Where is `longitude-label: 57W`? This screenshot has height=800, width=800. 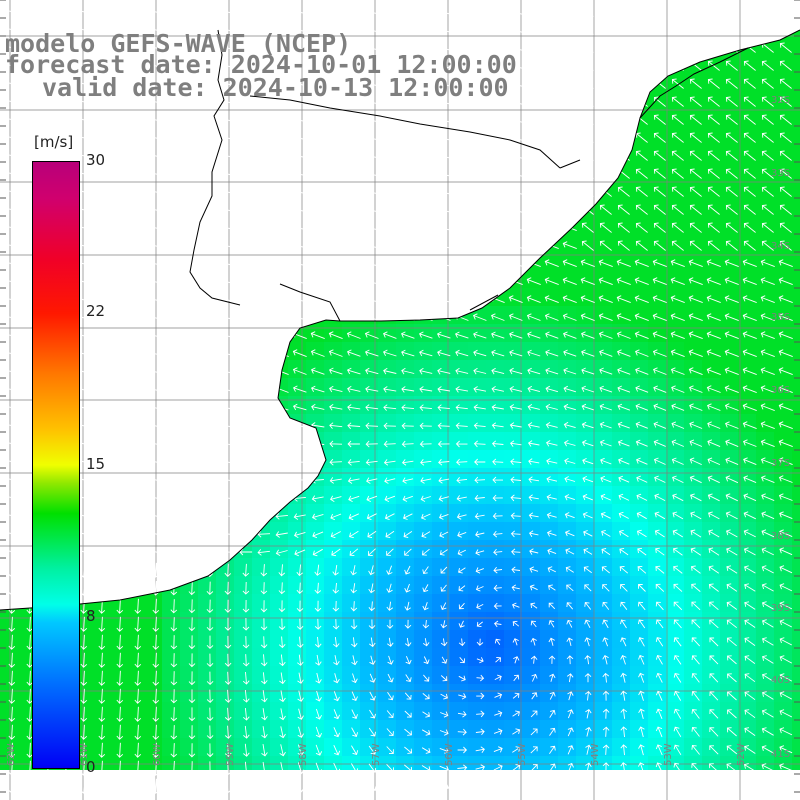
longitude-label: 57W is located at coordinates (376, 754).